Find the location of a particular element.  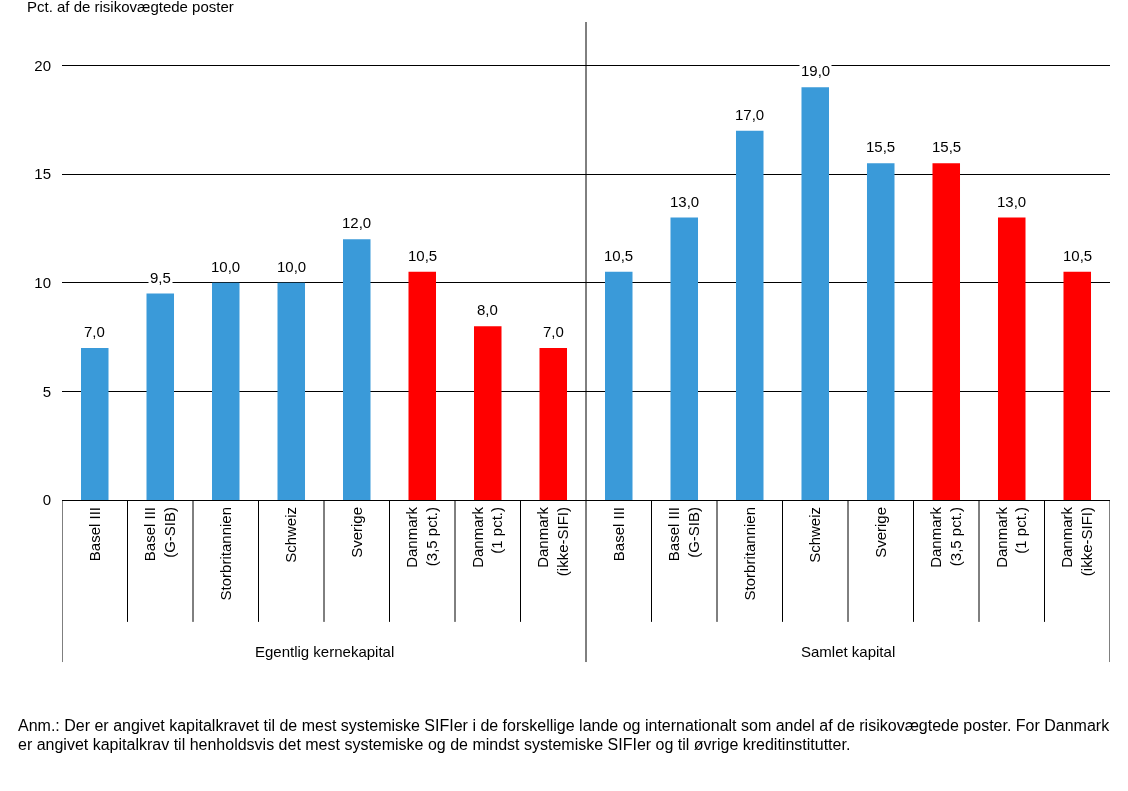

y-tick-label: 20 is located at coordinates (42, 65).